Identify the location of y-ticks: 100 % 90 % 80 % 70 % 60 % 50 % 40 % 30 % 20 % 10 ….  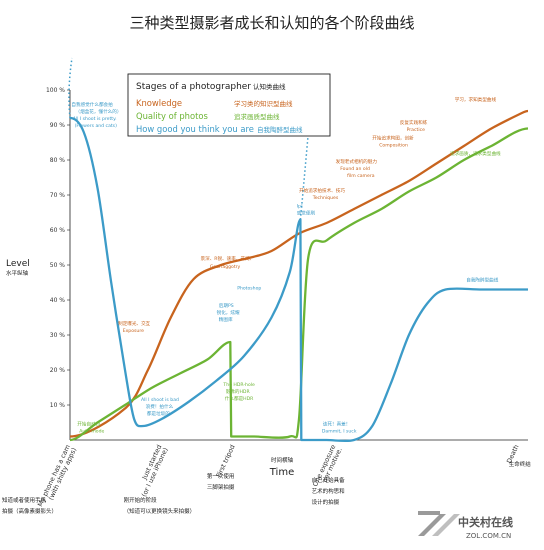
(58, 248).